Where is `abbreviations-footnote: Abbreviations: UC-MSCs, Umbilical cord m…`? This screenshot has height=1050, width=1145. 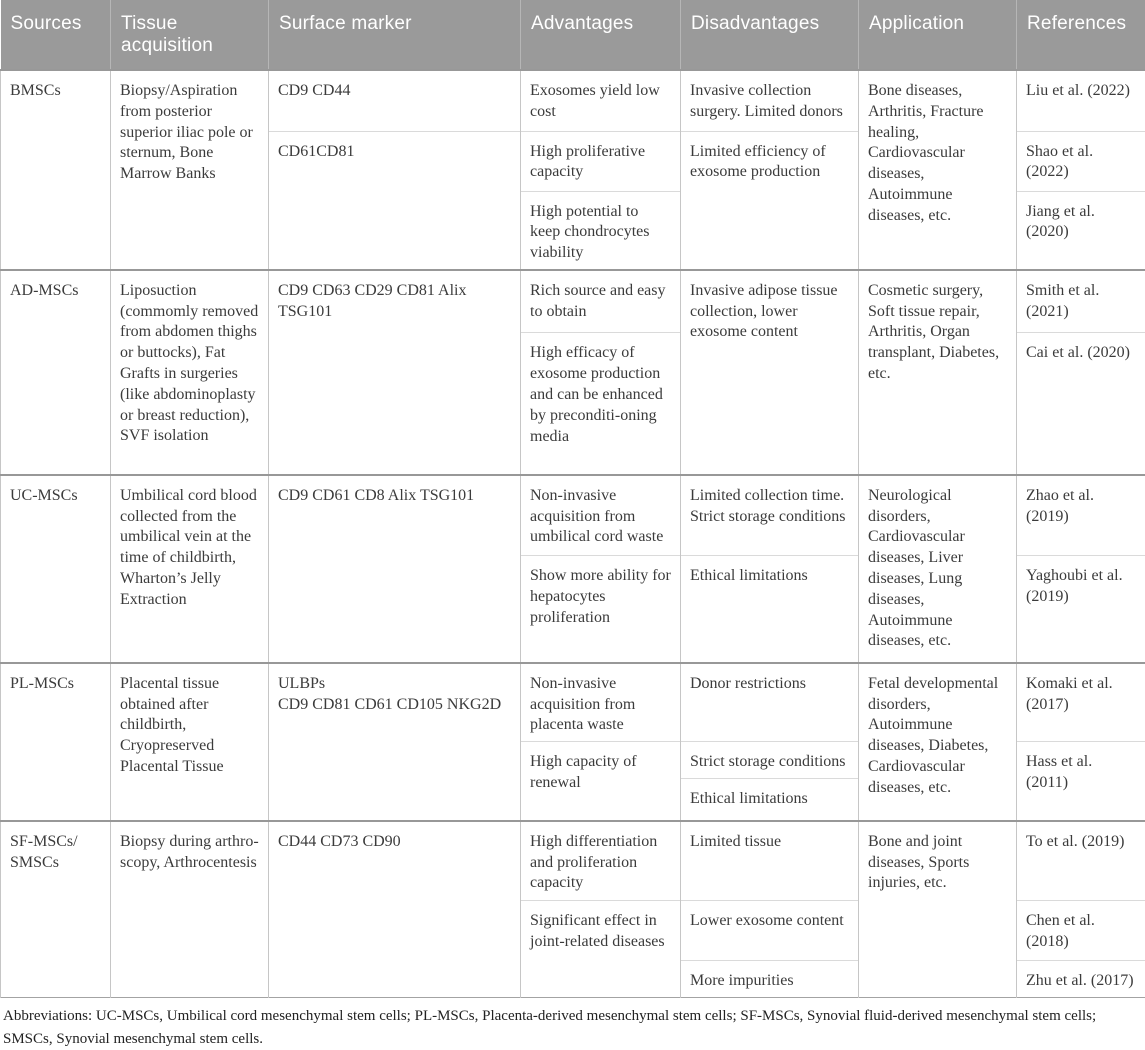
abbreviations-footnote: Abbreviations: UC-MSCs, Umbilical cord m… is located at coordinates (572, 1024).